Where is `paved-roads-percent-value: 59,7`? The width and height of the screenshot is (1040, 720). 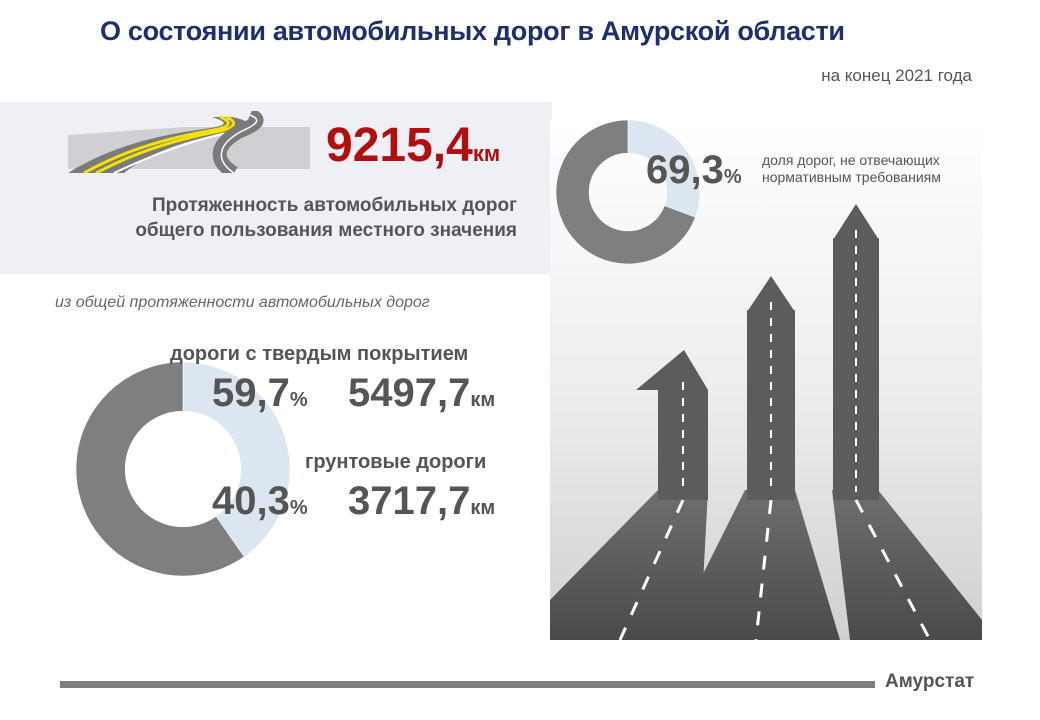 paved-roads-percent-value: 59,7 is located at coordinates (251, 393).